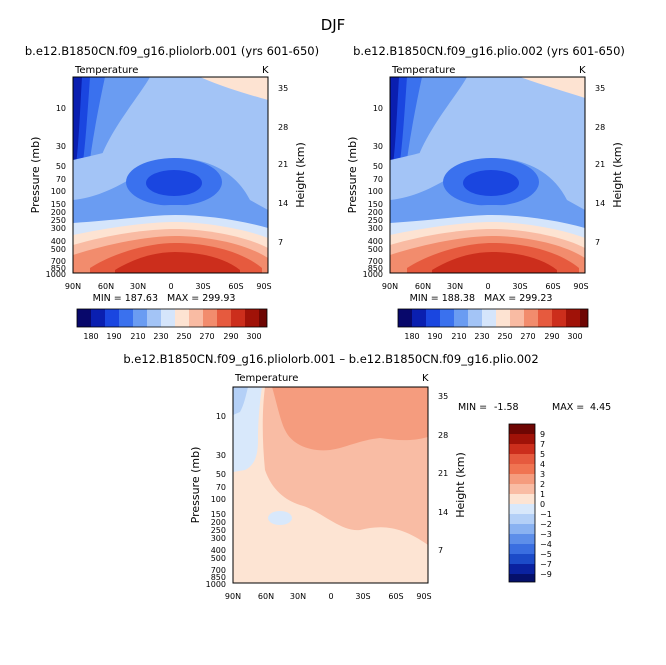 The height and width of the screenshot is (665, 666). Describe the element at coordinates (113, 336) in the screenshot. I see `colorbar-tick: 190` at that location.